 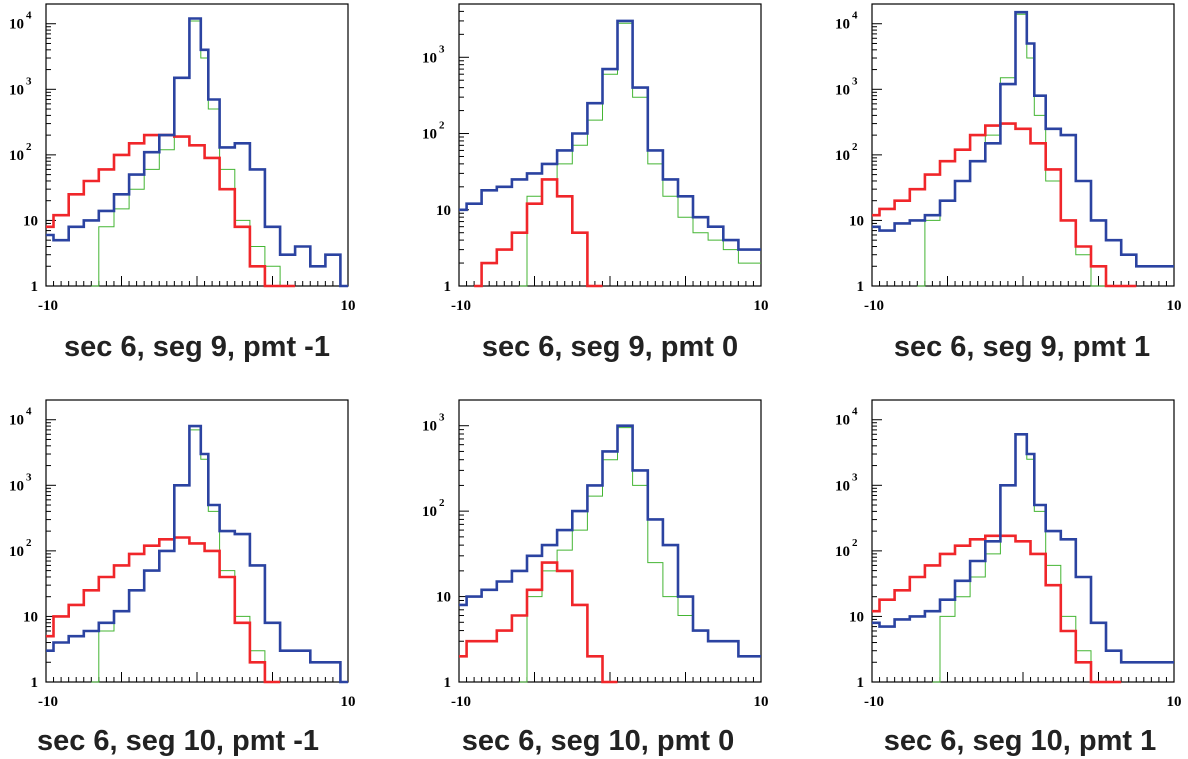 I want to click on panel-title: sec 6, seg 9, pmt 1, so click(x=1022, y=347).